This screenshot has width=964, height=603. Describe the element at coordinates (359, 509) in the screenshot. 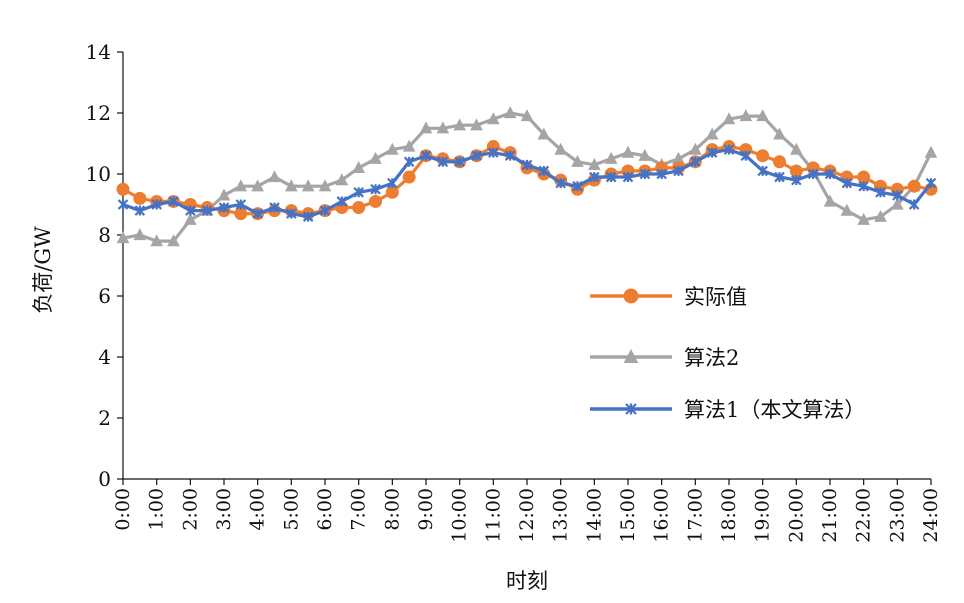

I see `x-tick-label: 7:00` at that location.